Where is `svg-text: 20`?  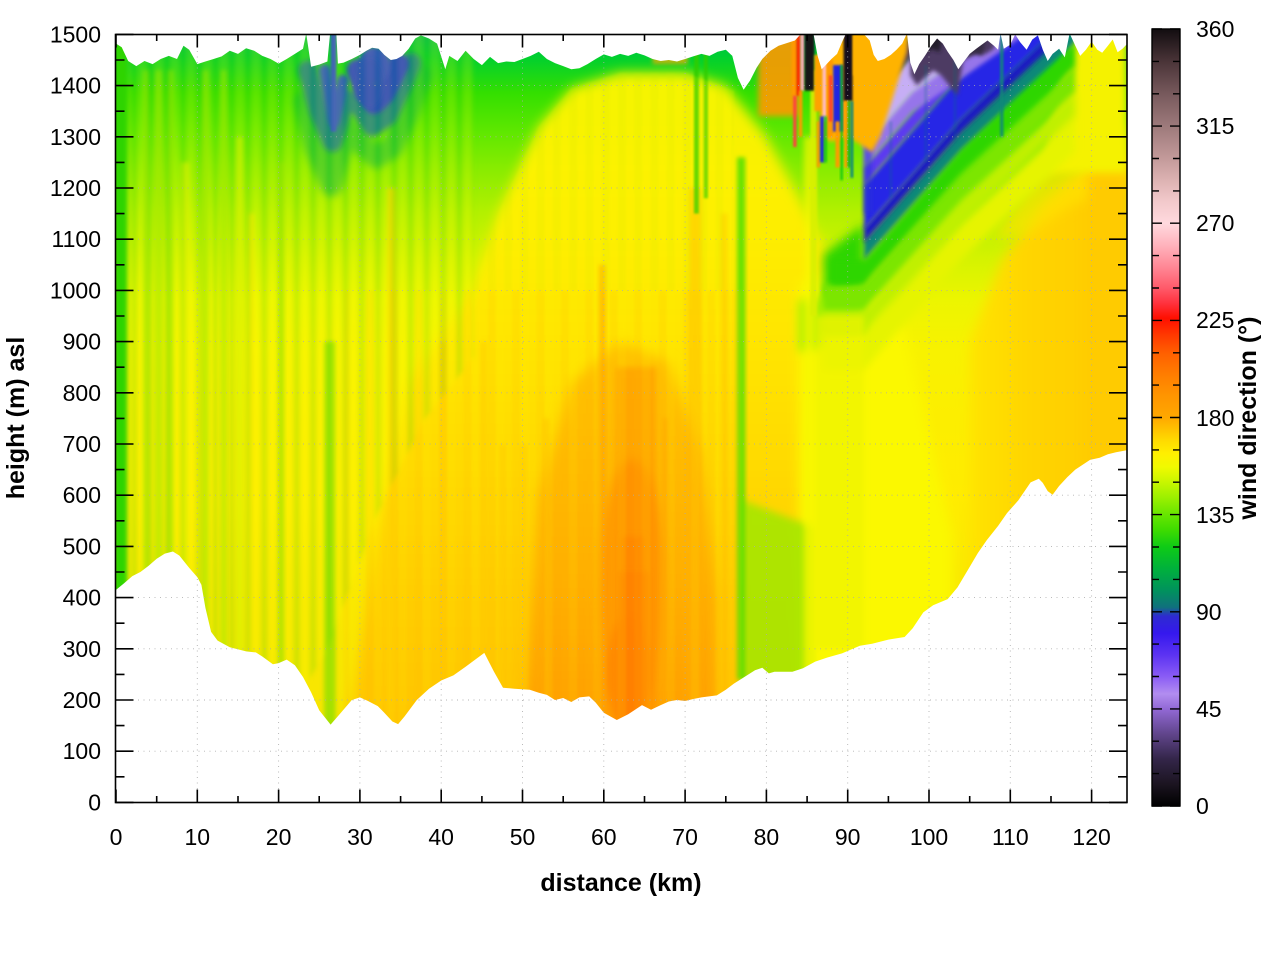 svg-text: 20 is located at coordinates (279, 837).